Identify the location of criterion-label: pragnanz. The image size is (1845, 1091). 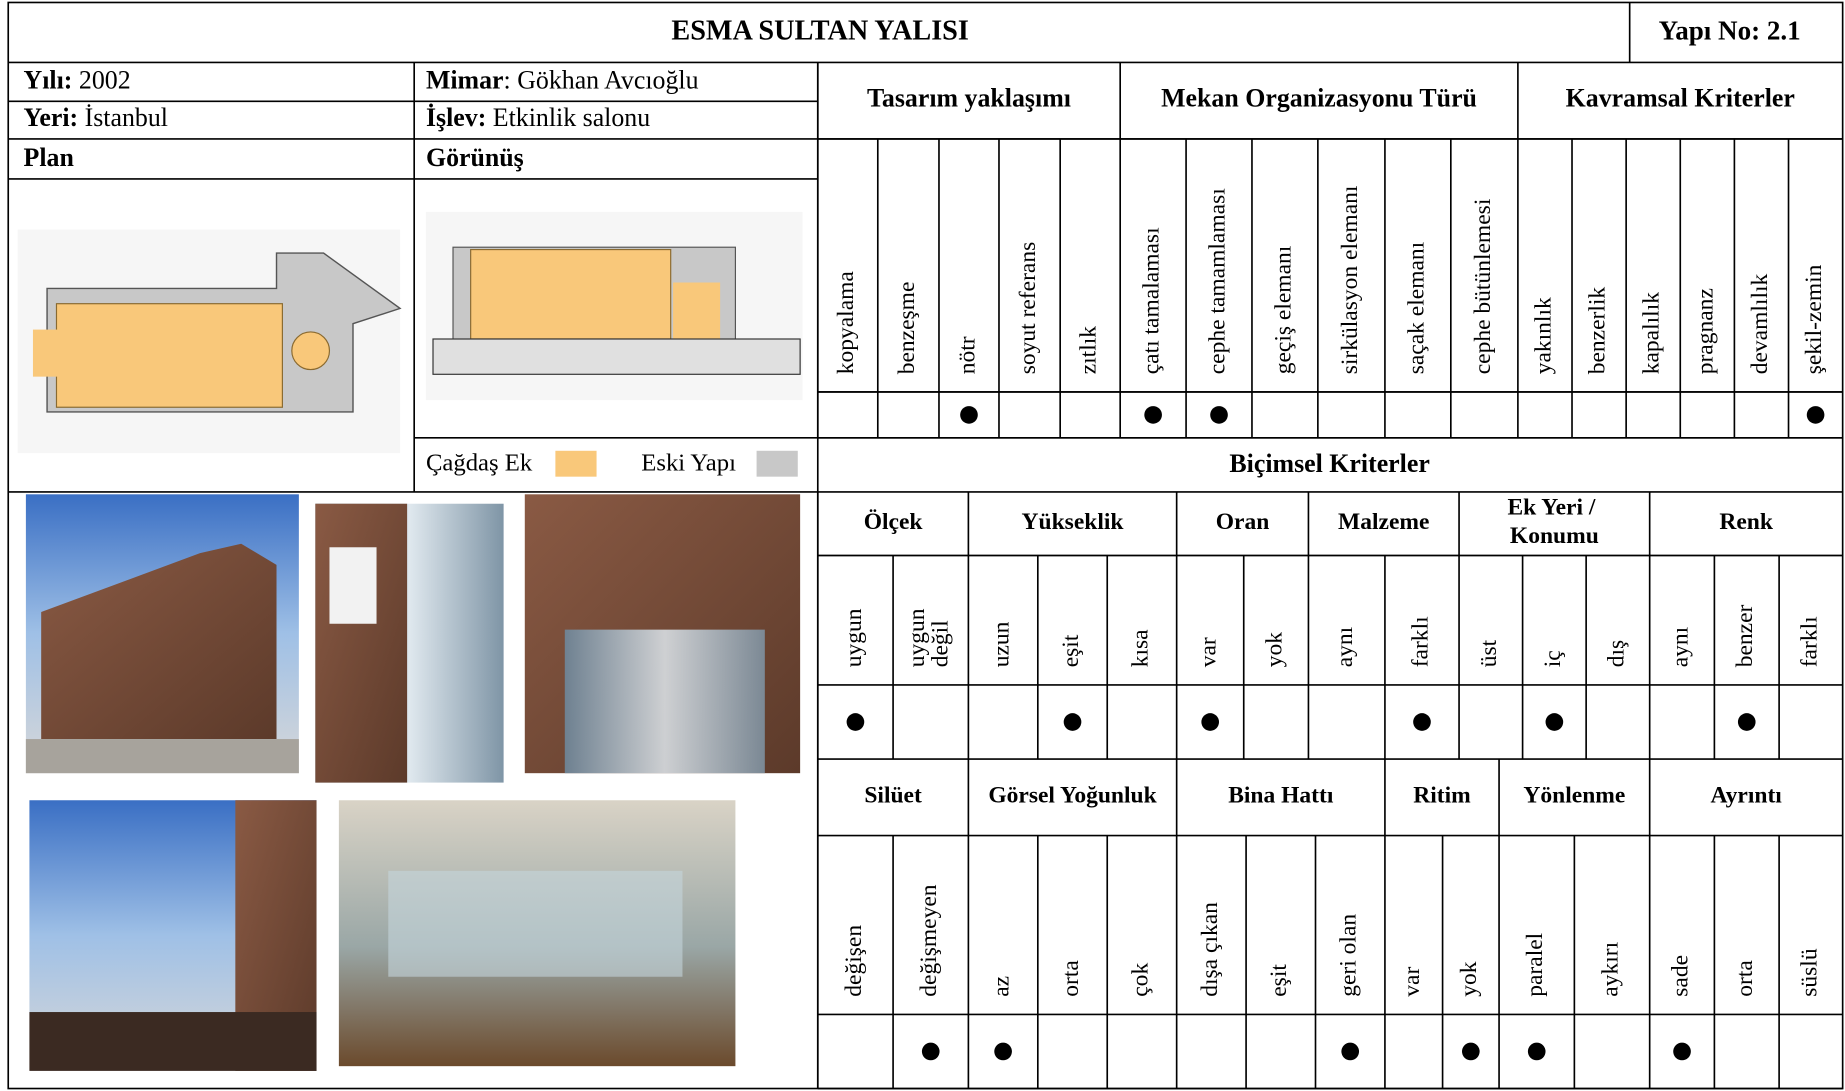
(1706, 331).